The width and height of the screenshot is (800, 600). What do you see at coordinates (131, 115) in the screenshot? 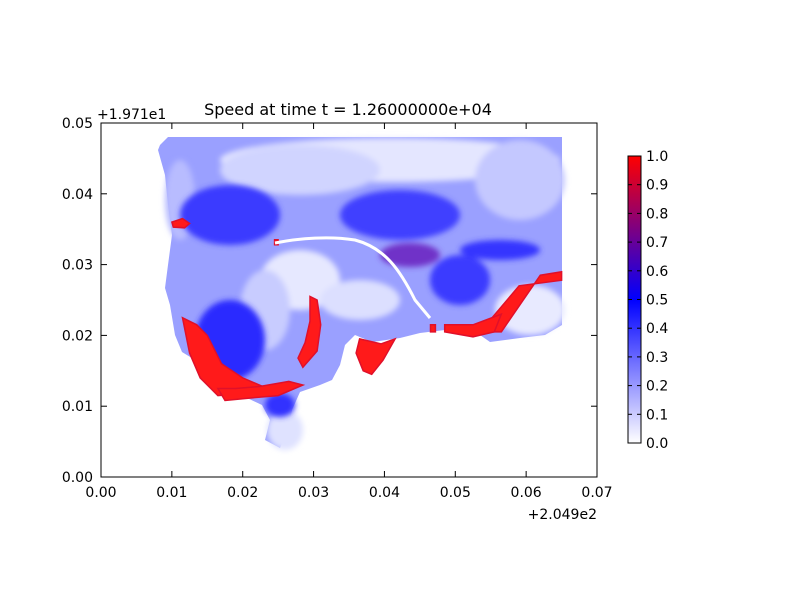
I see `y-offset-label: +1.971e1` at bounding box center [131, 115].